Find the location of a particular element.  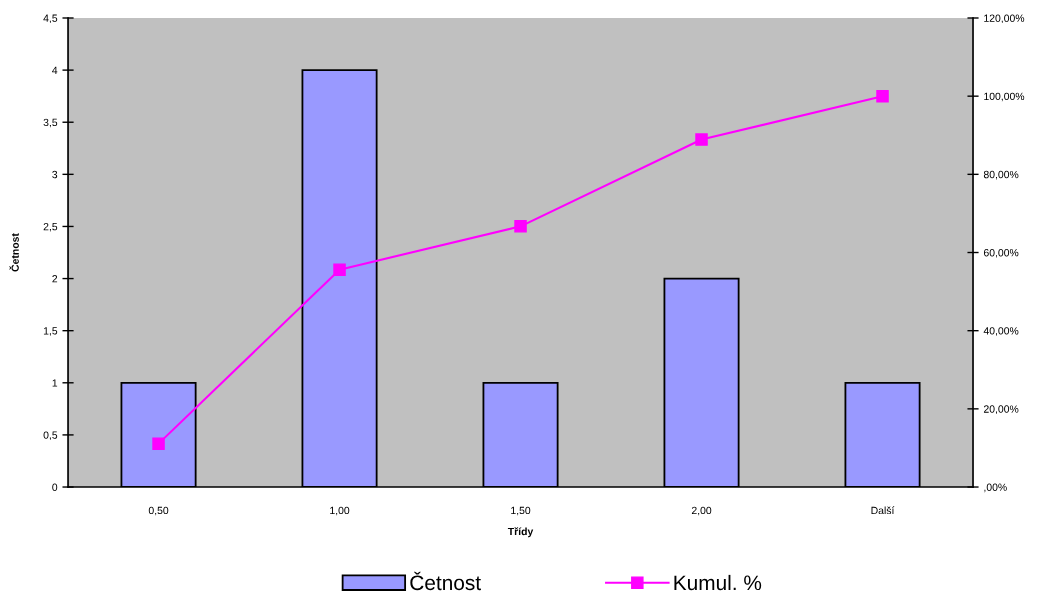

y-tick-label: 3 is located at coordinates (55, 174).